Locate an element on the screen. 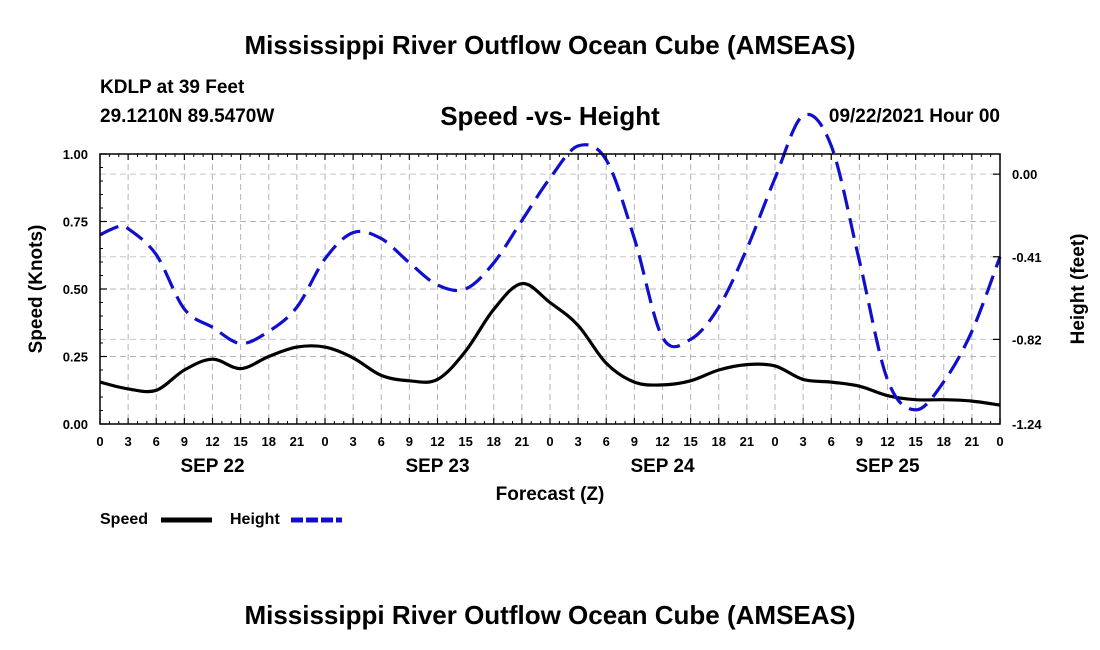 The width and height of the screenshot is (1100, 650). legend: Speed Height is located at coordinates (221, 519).